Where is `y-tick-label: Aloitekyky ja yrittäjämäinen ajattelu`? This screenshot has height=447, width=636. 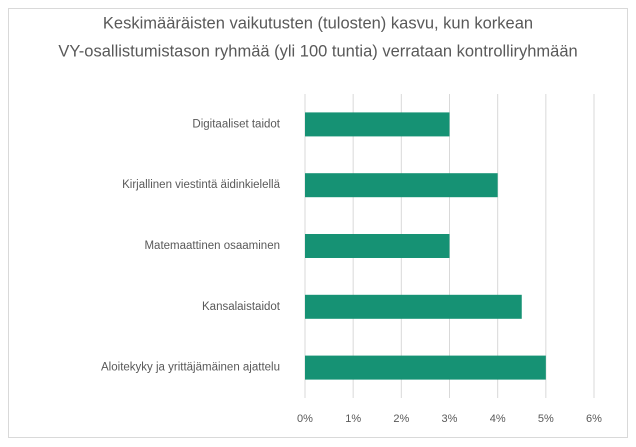 y-tick-label: Aloitekyky ja yrittäjämäinen ajattelu is located at coordinates (190, 368).